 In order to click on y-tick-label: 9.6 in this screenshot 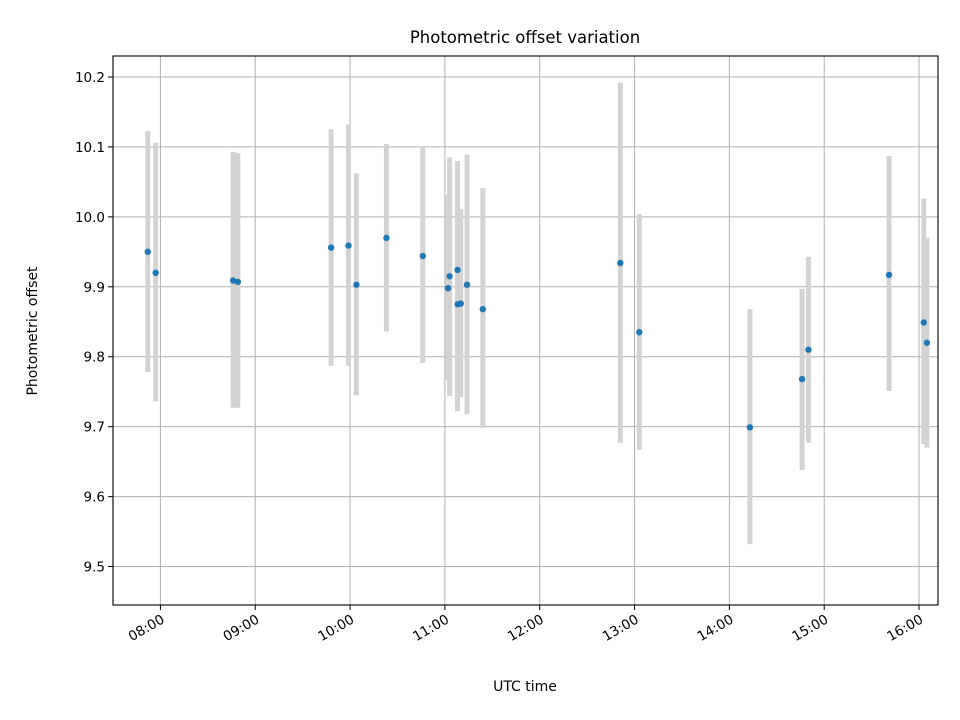, I will do `click(94, 498)`.